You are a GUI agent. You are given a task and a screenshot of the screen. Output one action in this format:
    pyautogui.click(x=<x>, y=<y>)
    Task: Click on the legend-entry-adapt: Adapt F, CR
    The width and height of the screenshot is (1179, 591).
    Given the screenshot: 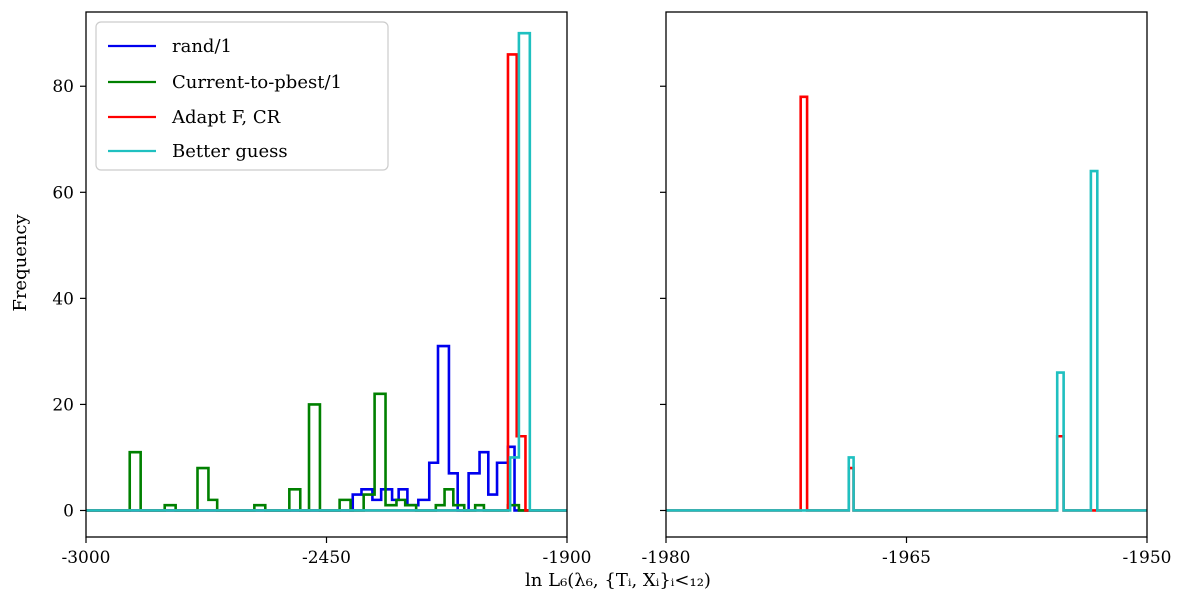 What is the action you would take?
    pyautogui.click(x=194, y=117)
    